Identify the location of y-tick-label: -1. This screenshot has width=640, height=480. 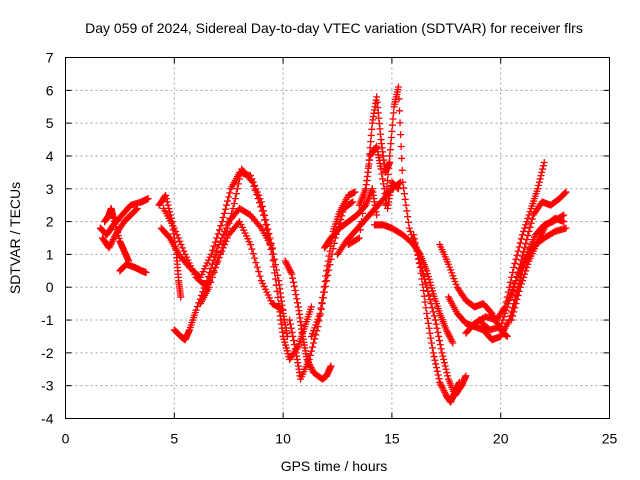
(47, 320).